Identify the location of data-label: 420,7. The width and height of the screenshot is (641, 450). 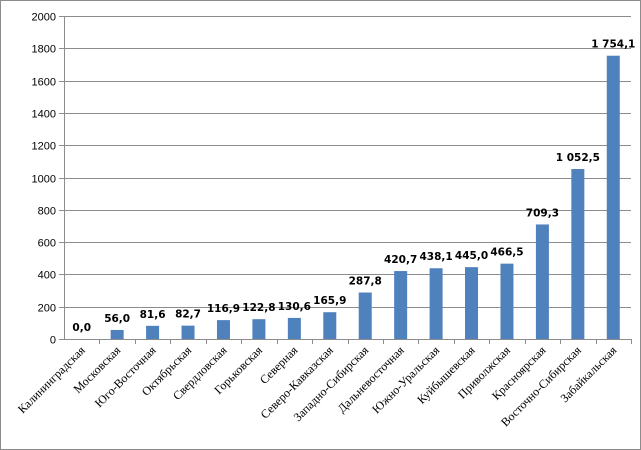
(400, 260).